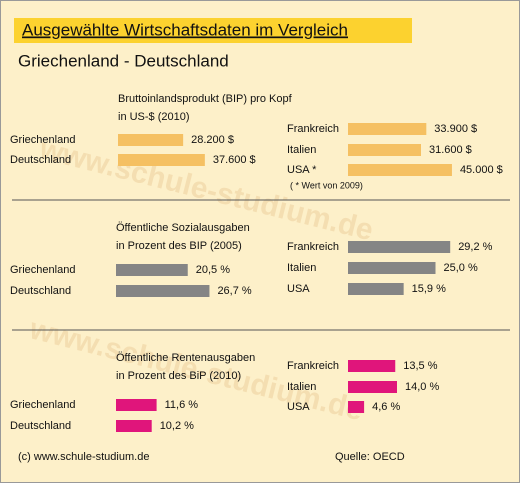  Describe the element at coordinates (422, 387) in the screenshot. I see `value-label: 14,0 %` at that location.